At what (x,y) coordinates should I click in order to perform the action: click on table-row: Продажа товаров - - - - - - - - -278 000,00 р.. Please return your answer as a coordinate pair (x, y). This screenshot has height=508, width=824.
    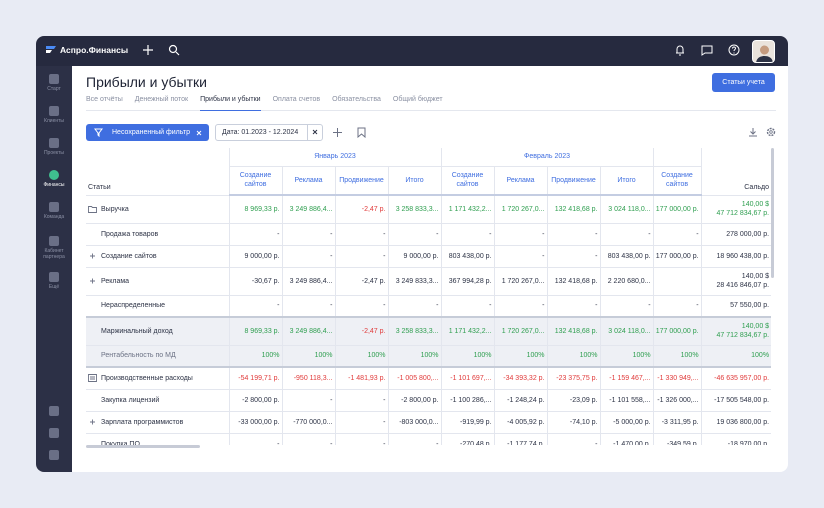
    Looking at the image, I should click on (428, 234).